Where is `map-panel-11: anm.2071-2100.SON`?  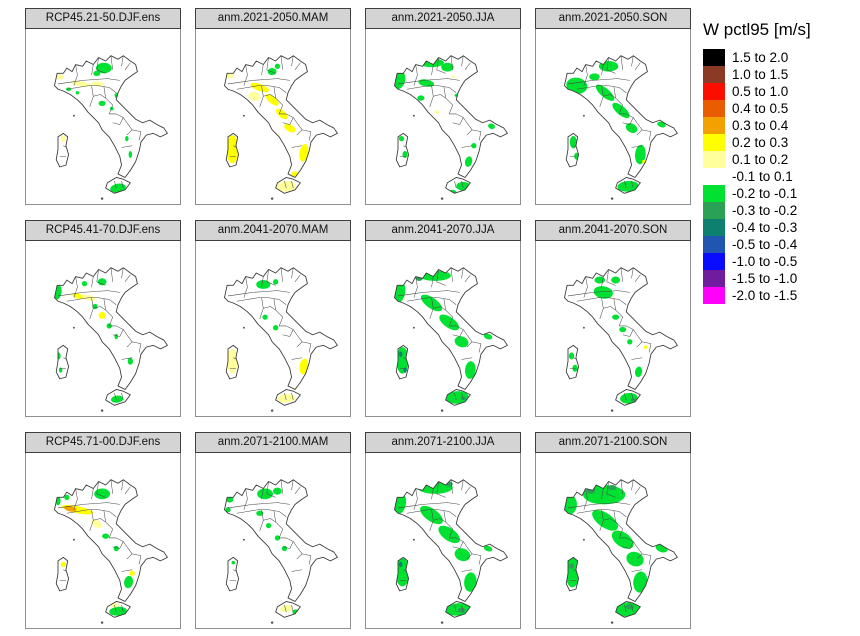
map-panel-11: anm.2071-2100.SON is located at coordinates (613, 530).